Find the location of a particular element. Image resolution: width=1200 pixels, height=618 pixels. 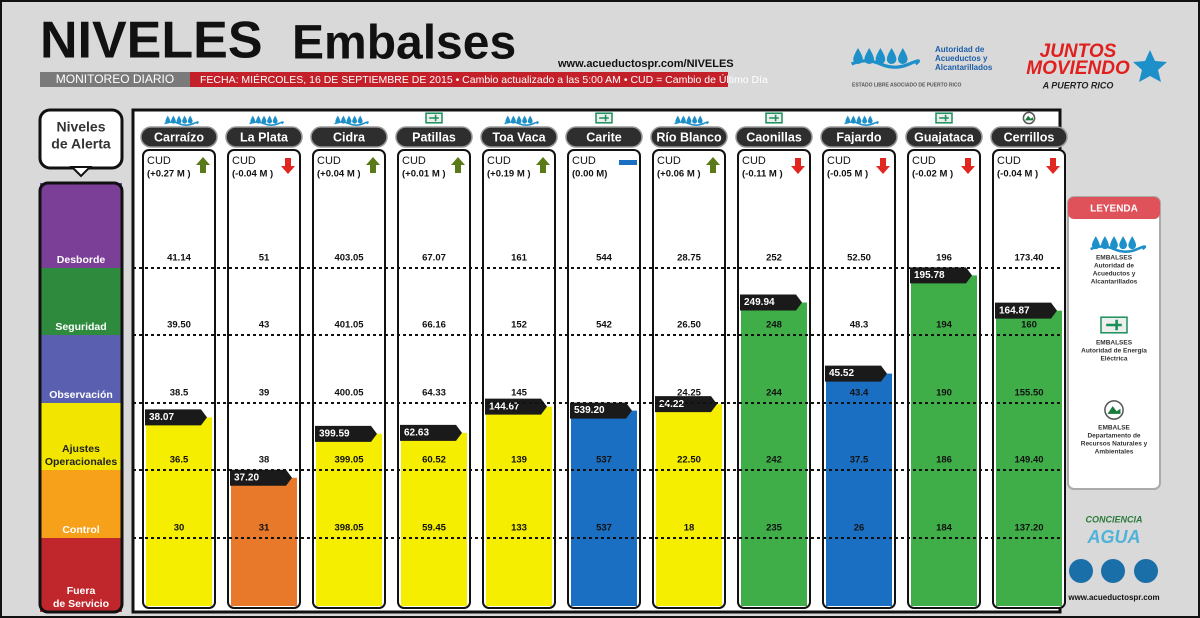

campaign: AGUA is located at coordinates (1114, 537).